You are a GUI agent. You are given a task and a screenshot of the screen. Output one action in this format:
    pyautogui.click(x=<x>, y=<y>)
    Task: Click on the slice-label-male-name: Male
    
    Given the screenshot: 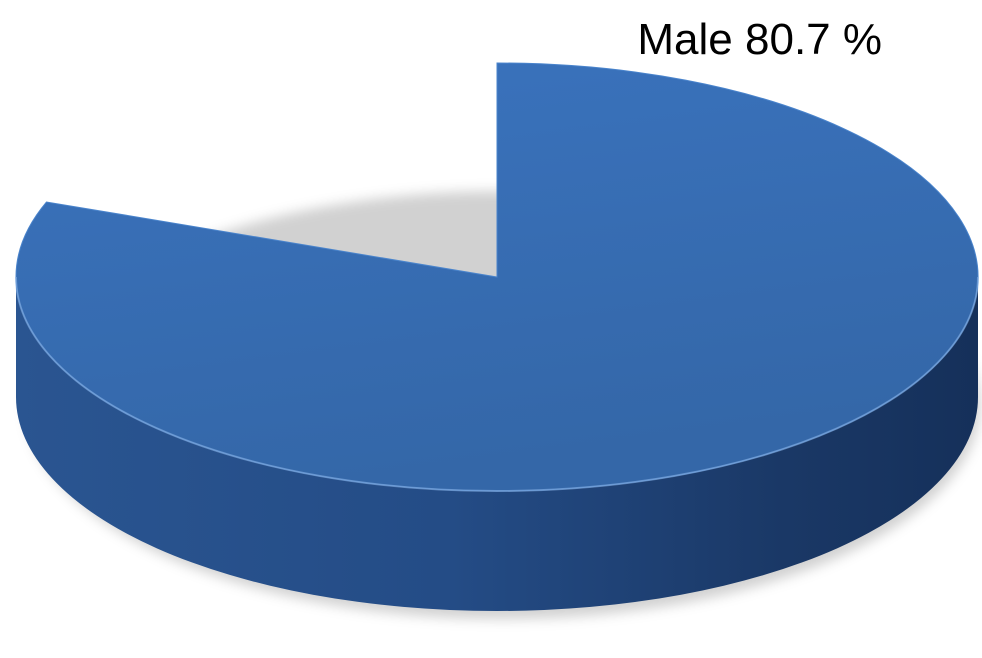 What is the action you would take?
    pyautogui.click(x=684, y=39)
    